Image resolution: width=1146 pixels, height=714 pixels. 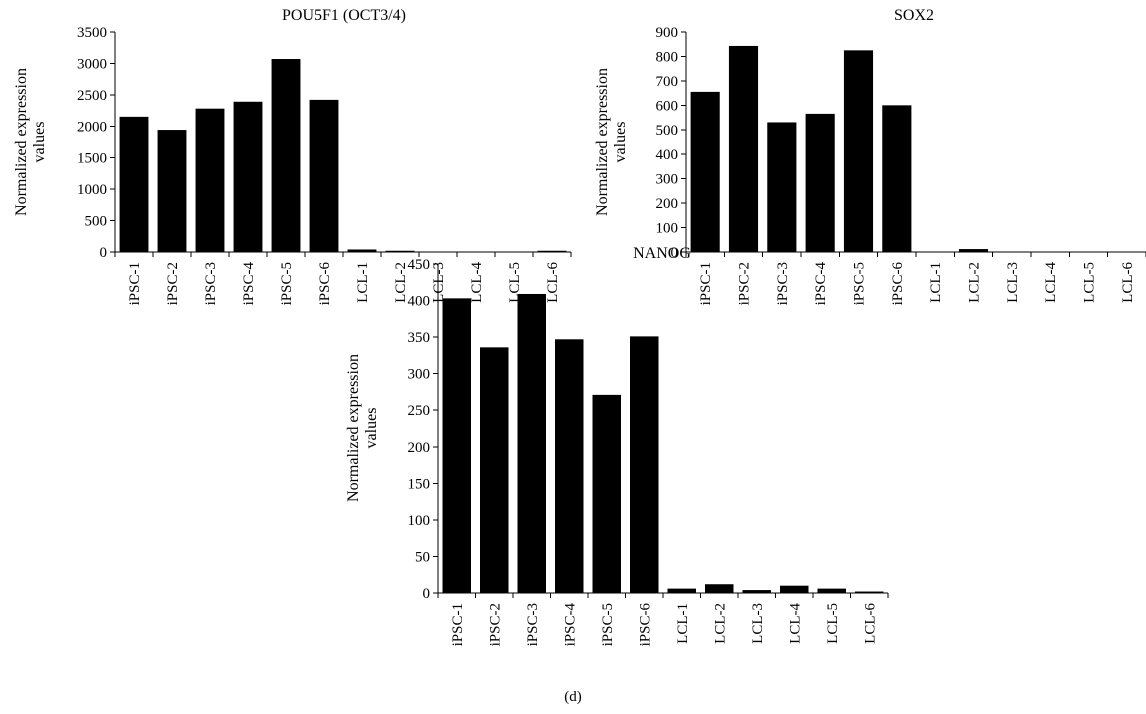 I want to click on y-tick-label: 900, so click(x=667, y=33).